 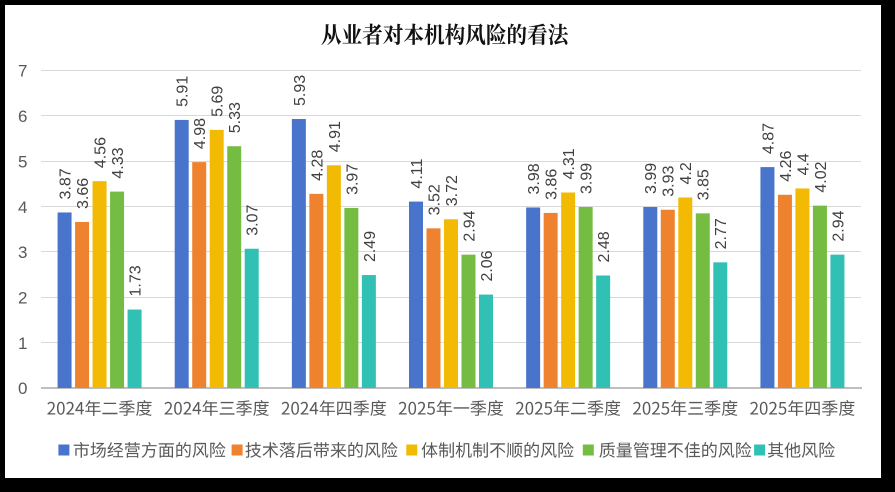 What do you see at coordinates (83, 193) in the screenshot?
I see `svg-text: 3.66` at bounding box center [83, 193].